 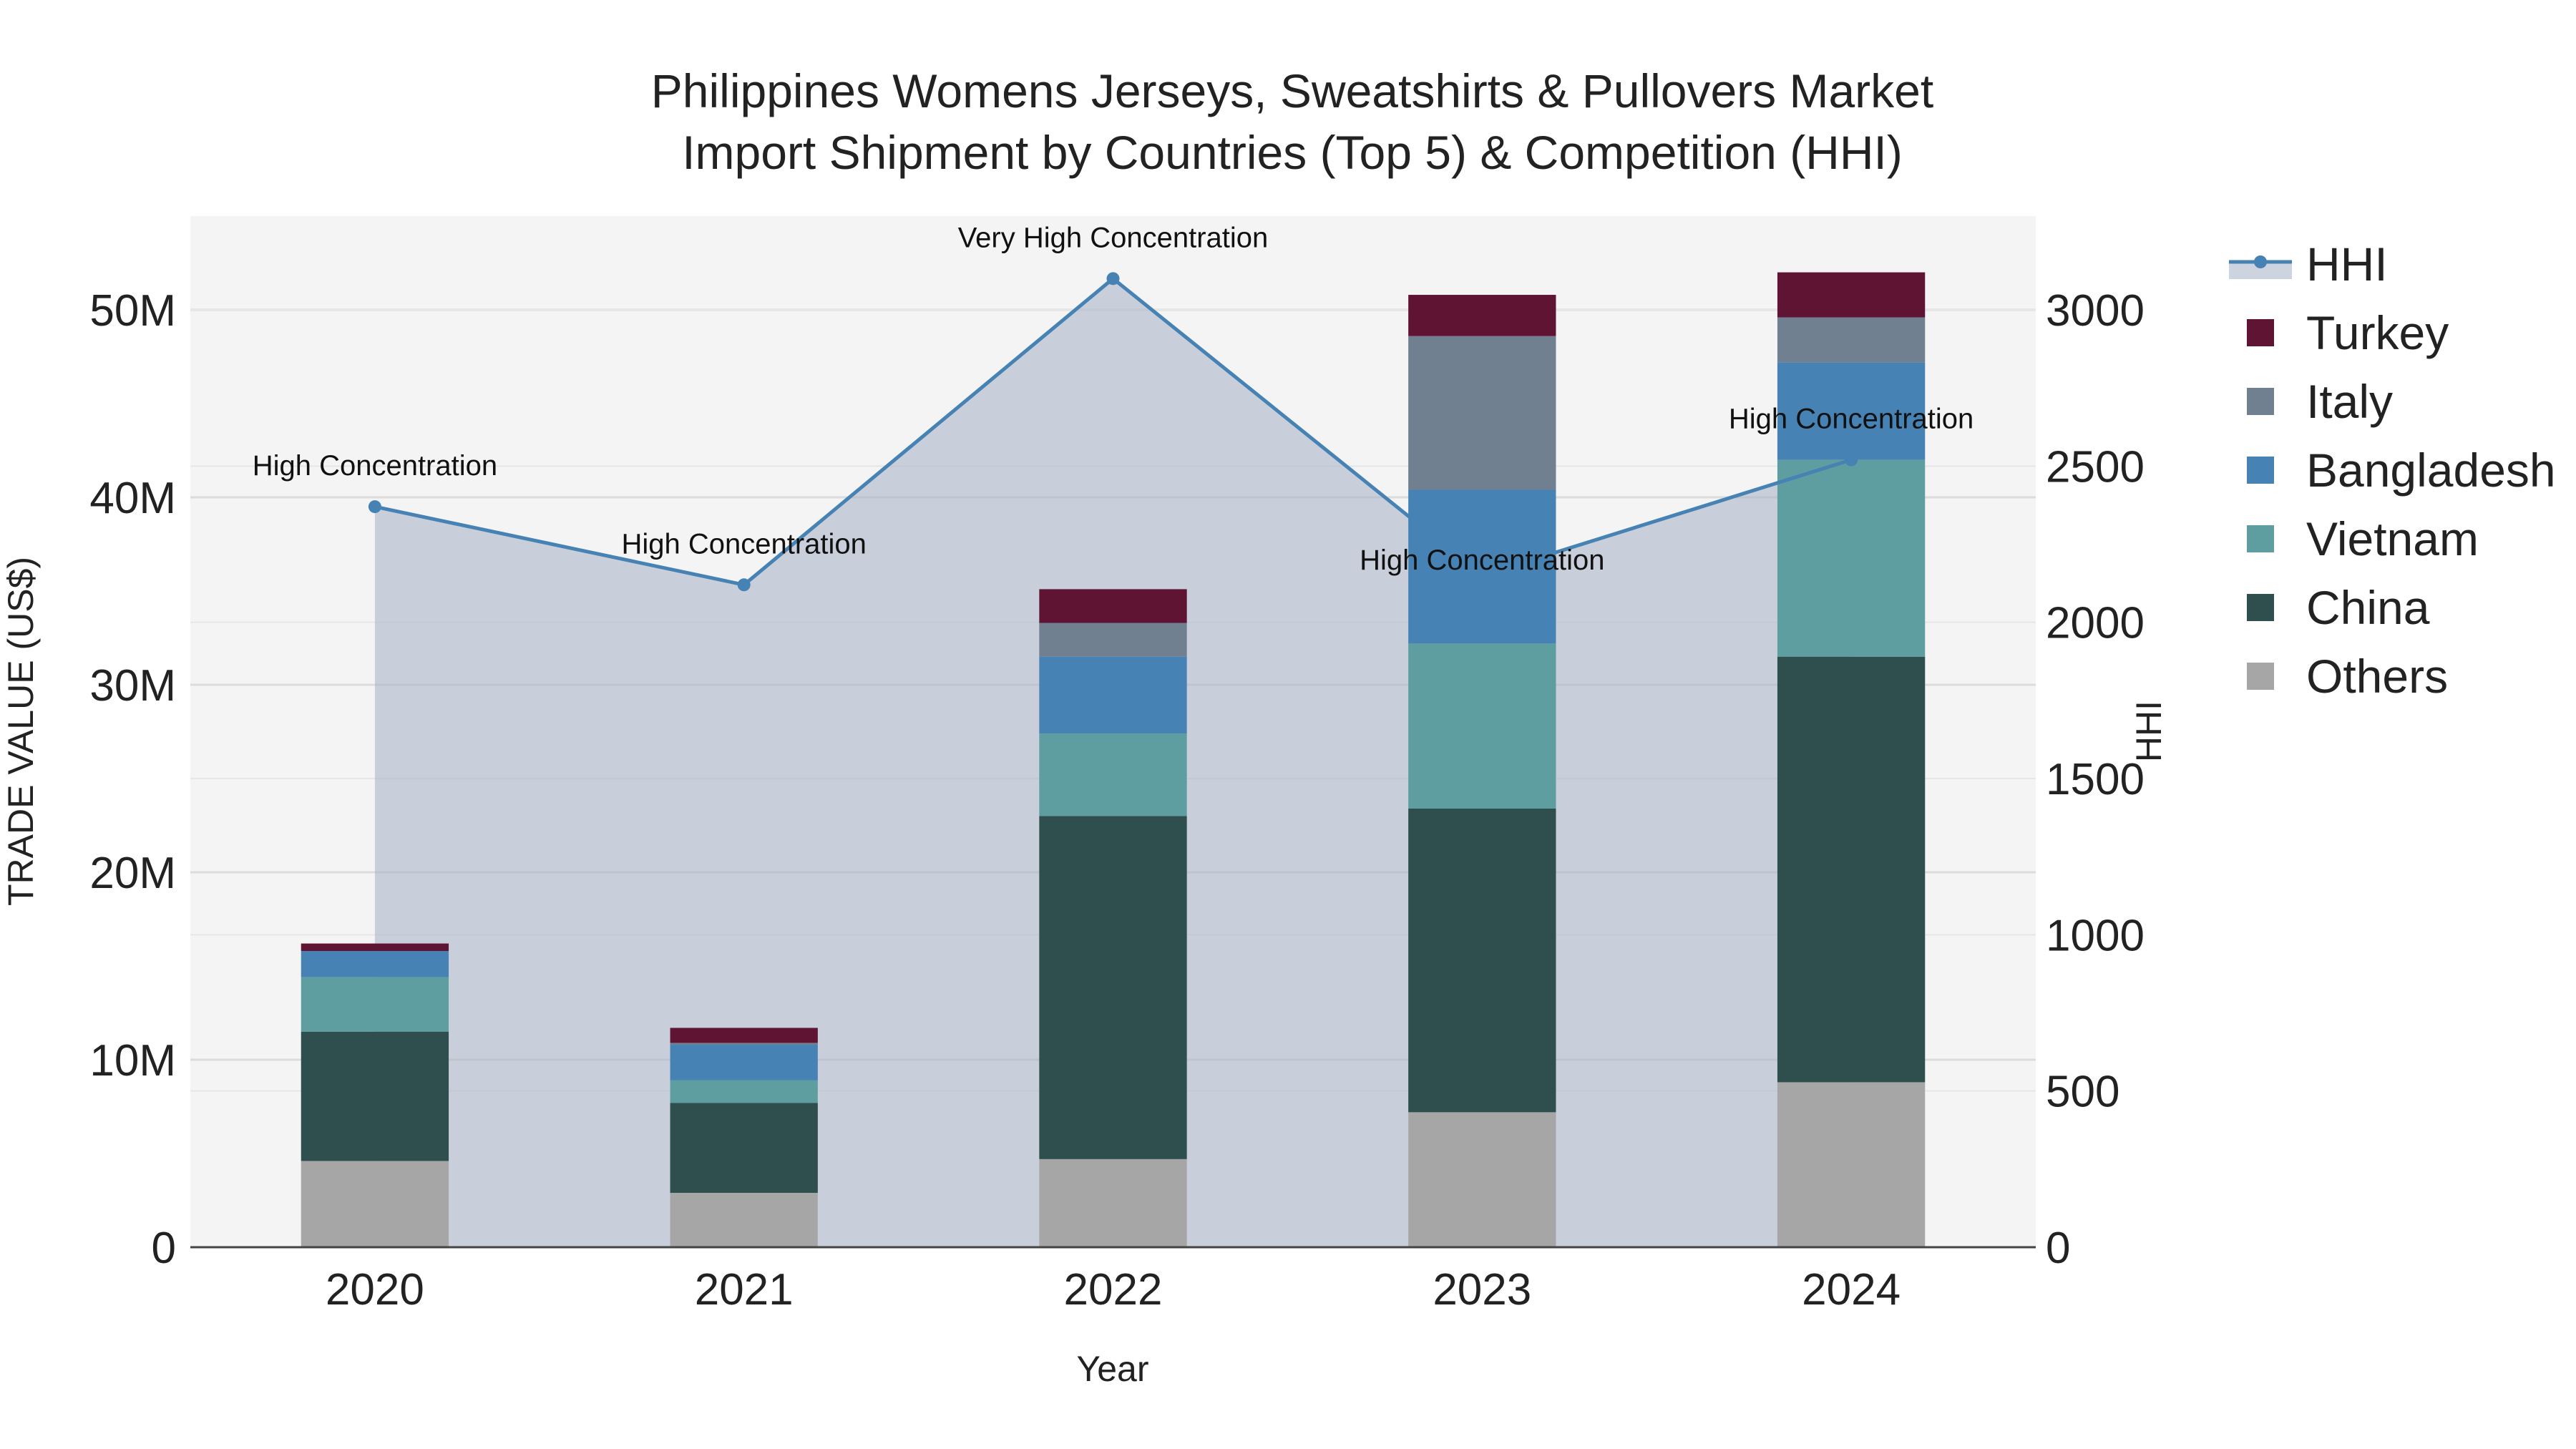 I want to click on legend-swatch-bangladesh, so click(x=2260, y=470).